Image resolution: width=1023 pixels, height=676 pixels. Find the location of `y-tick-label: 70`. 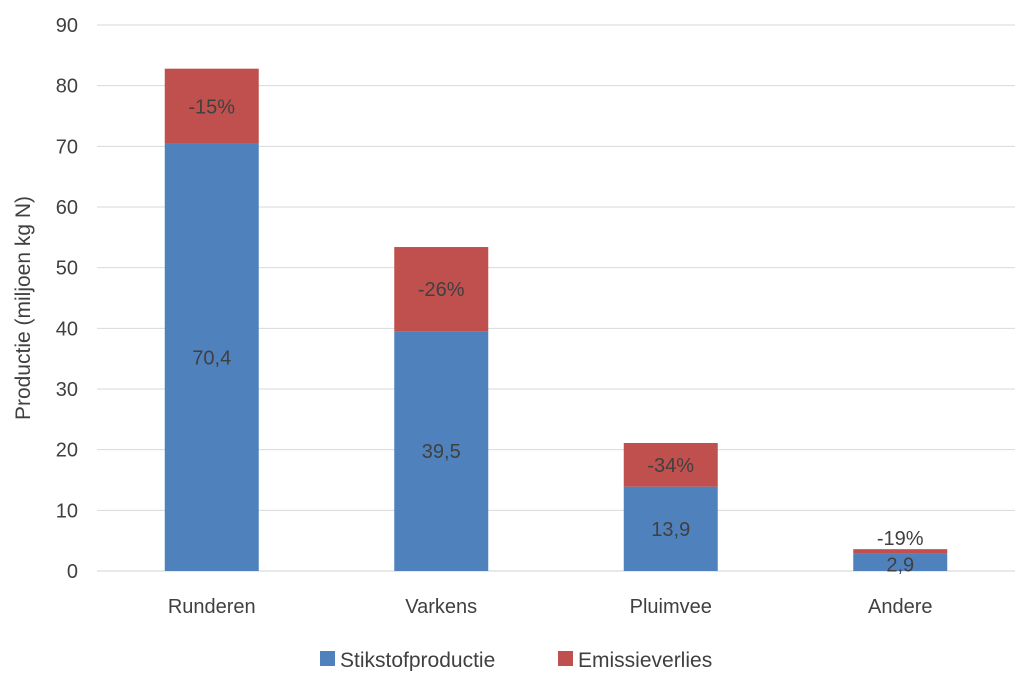

y-tick-label: 70 is located at coordinates (67, 147).